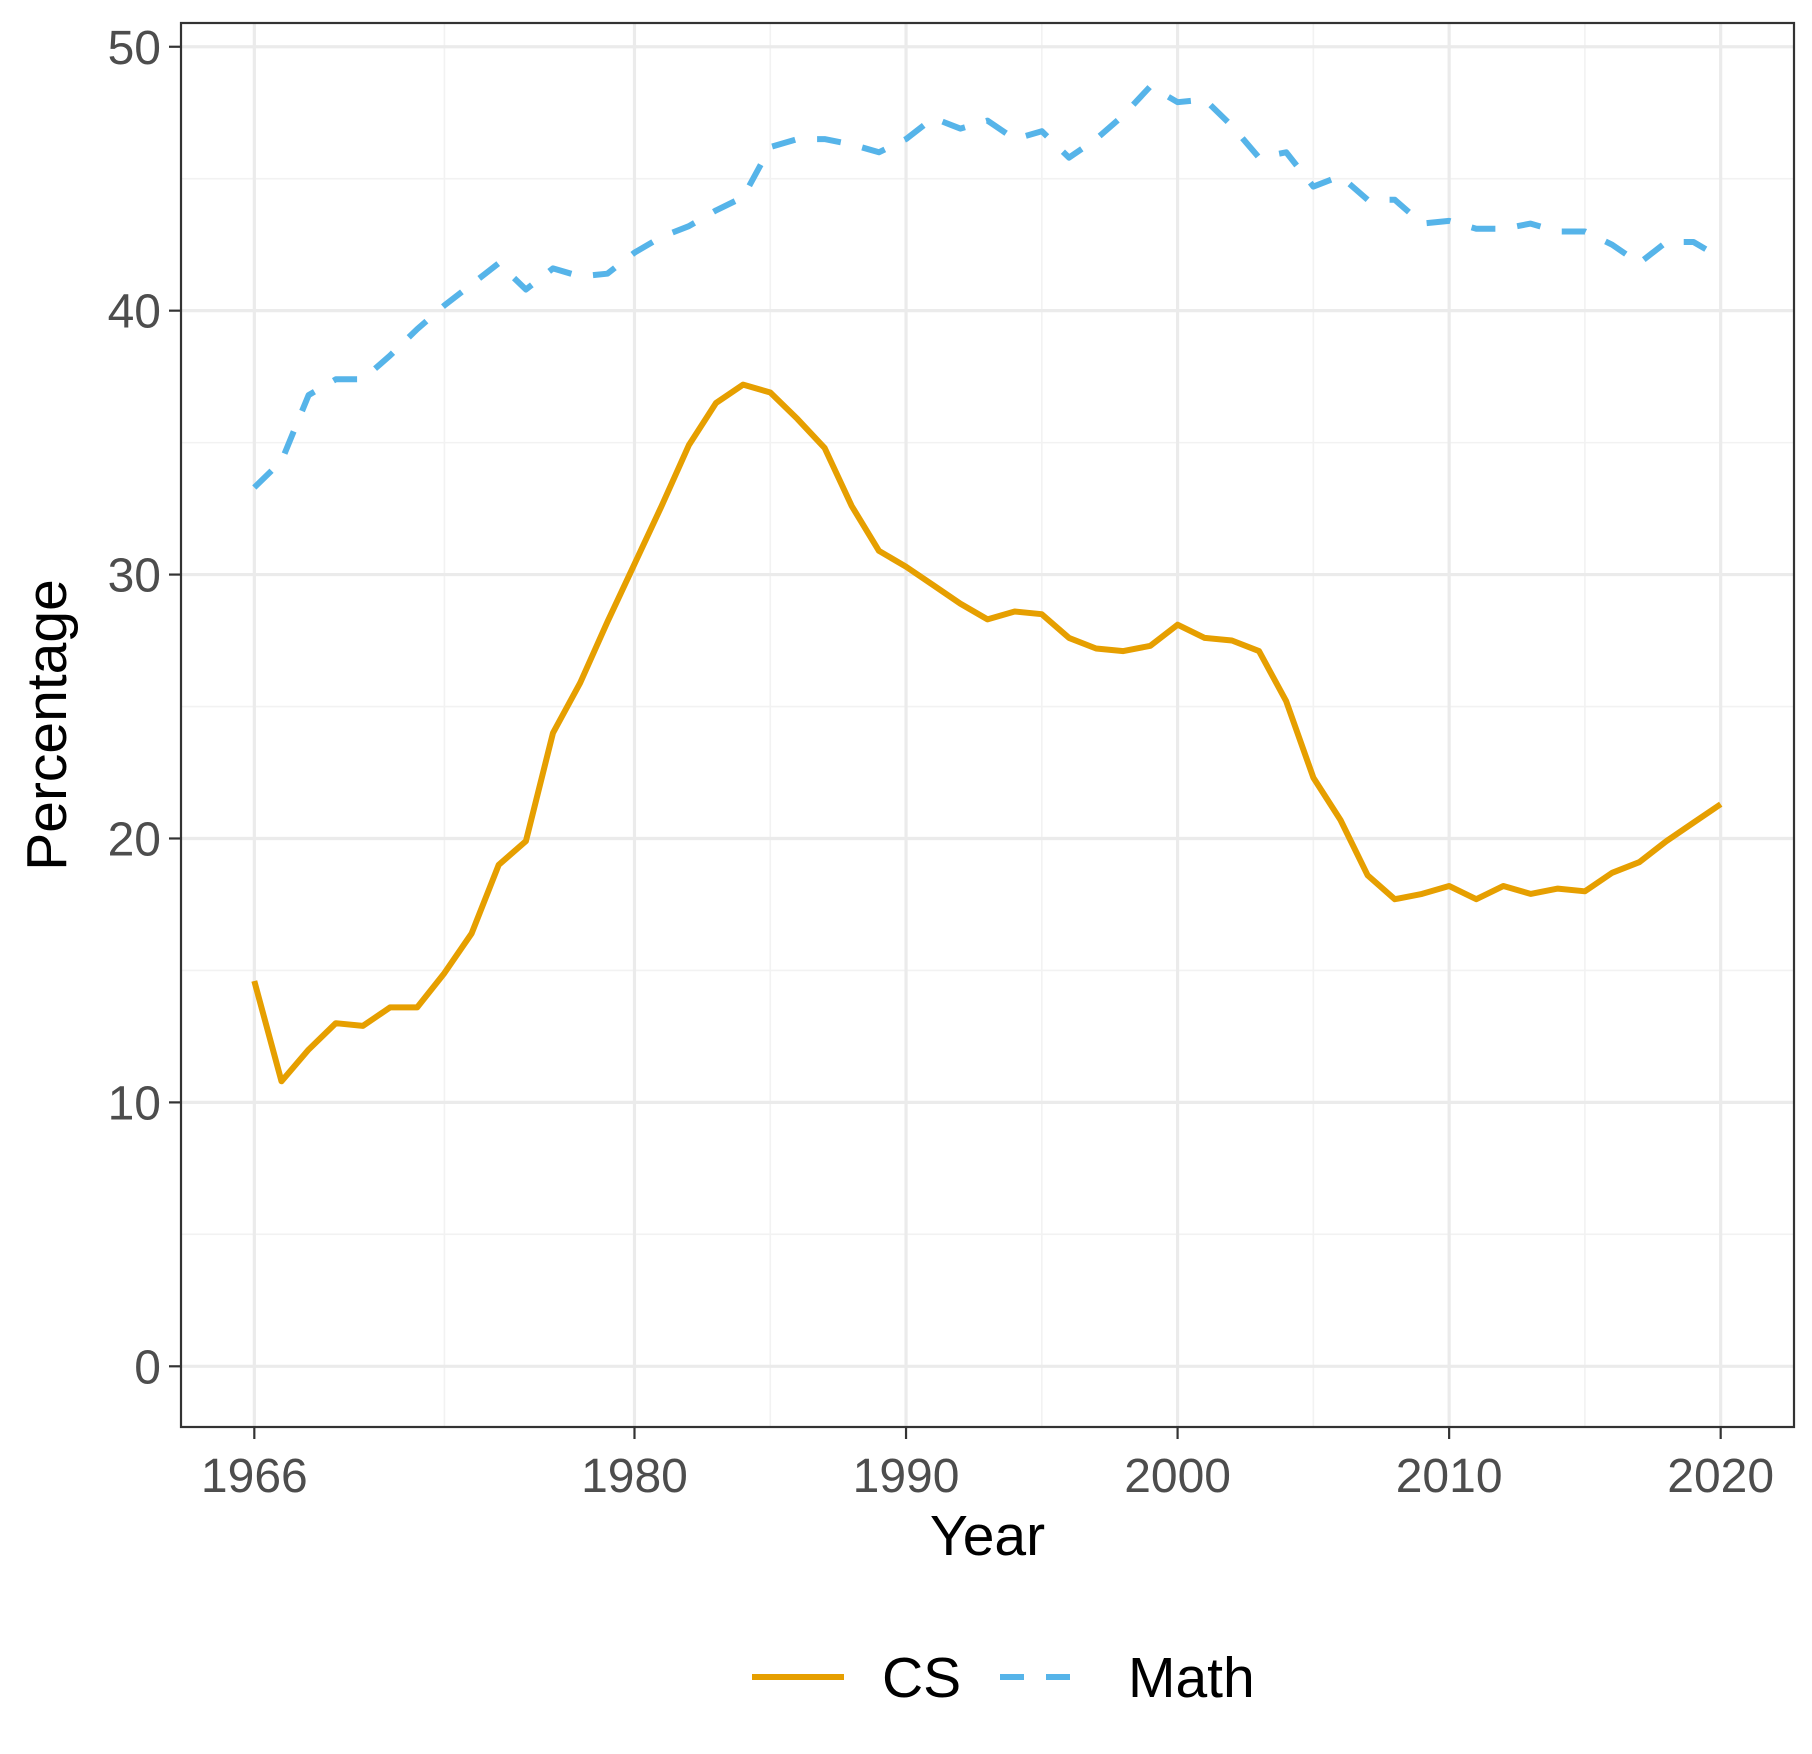 The image size is (1812, 1754). I want to click on x-tick-label: 2000, so click(1177, 1476).